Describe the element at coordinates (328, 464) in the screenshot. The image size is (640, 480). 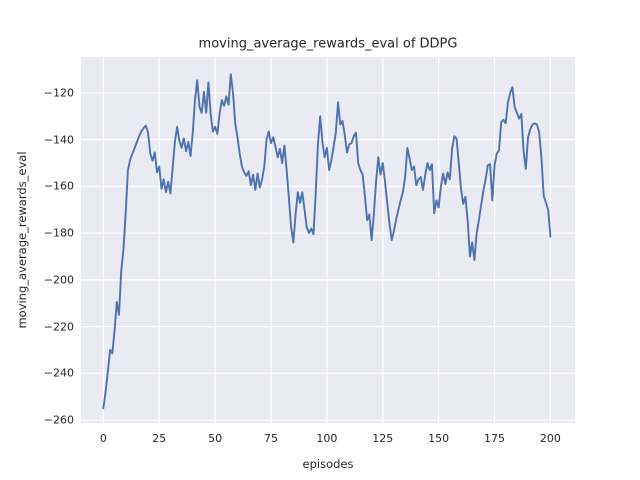
I see `x-axis-label: episodes` at that location.